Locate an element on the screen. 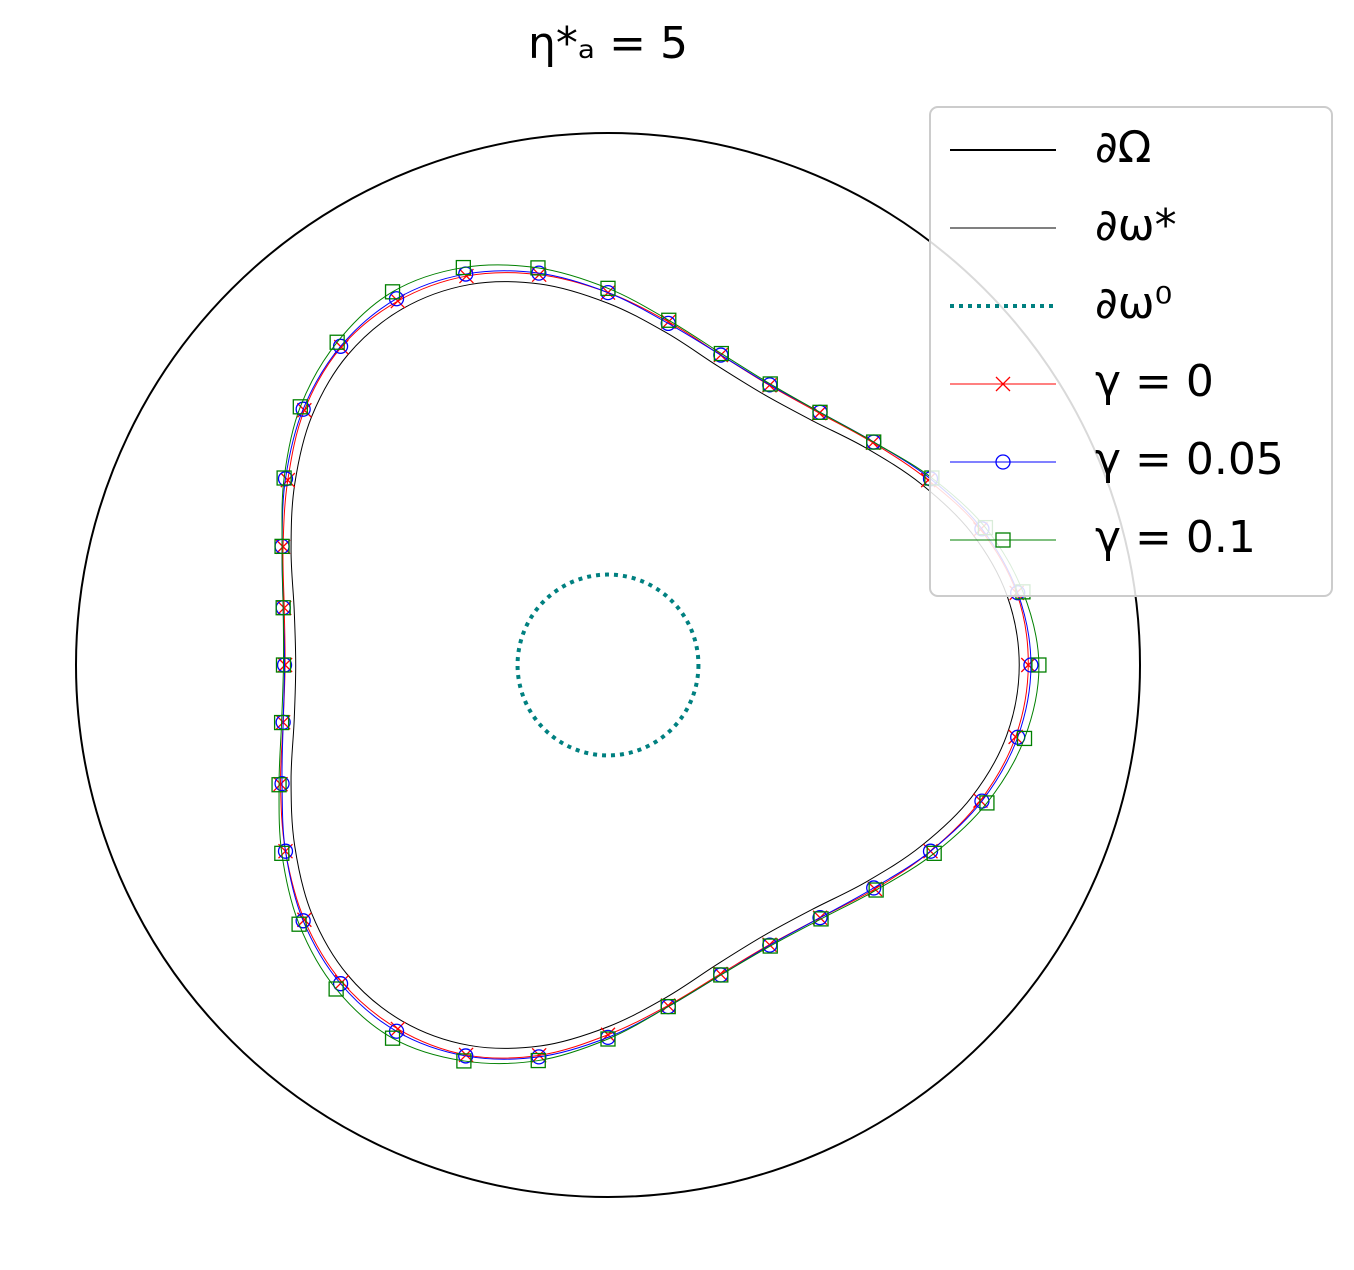 The image size is (1354, 1270). legend: ∂Ω ∂ω* ∂ω⁰ γ = 0 γ = 0.05 γ = 0.1 is located at coordinates (1131, 351).